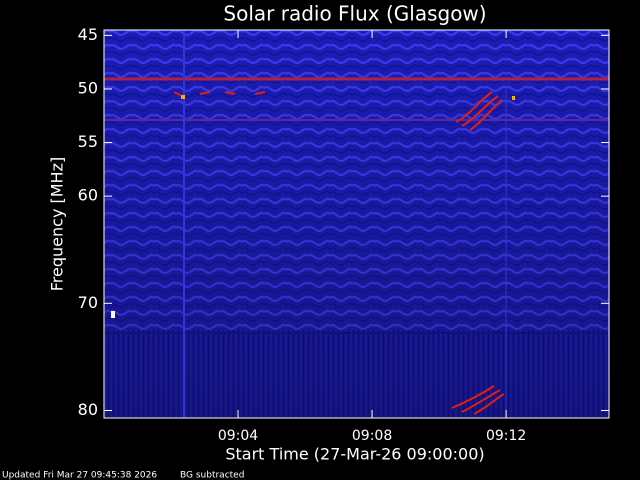 The width and height of the screenshot is (640, 480). I want to click on x-axis-label: Start Time (27-Mar-26 09:00:00), so click(354, 454).